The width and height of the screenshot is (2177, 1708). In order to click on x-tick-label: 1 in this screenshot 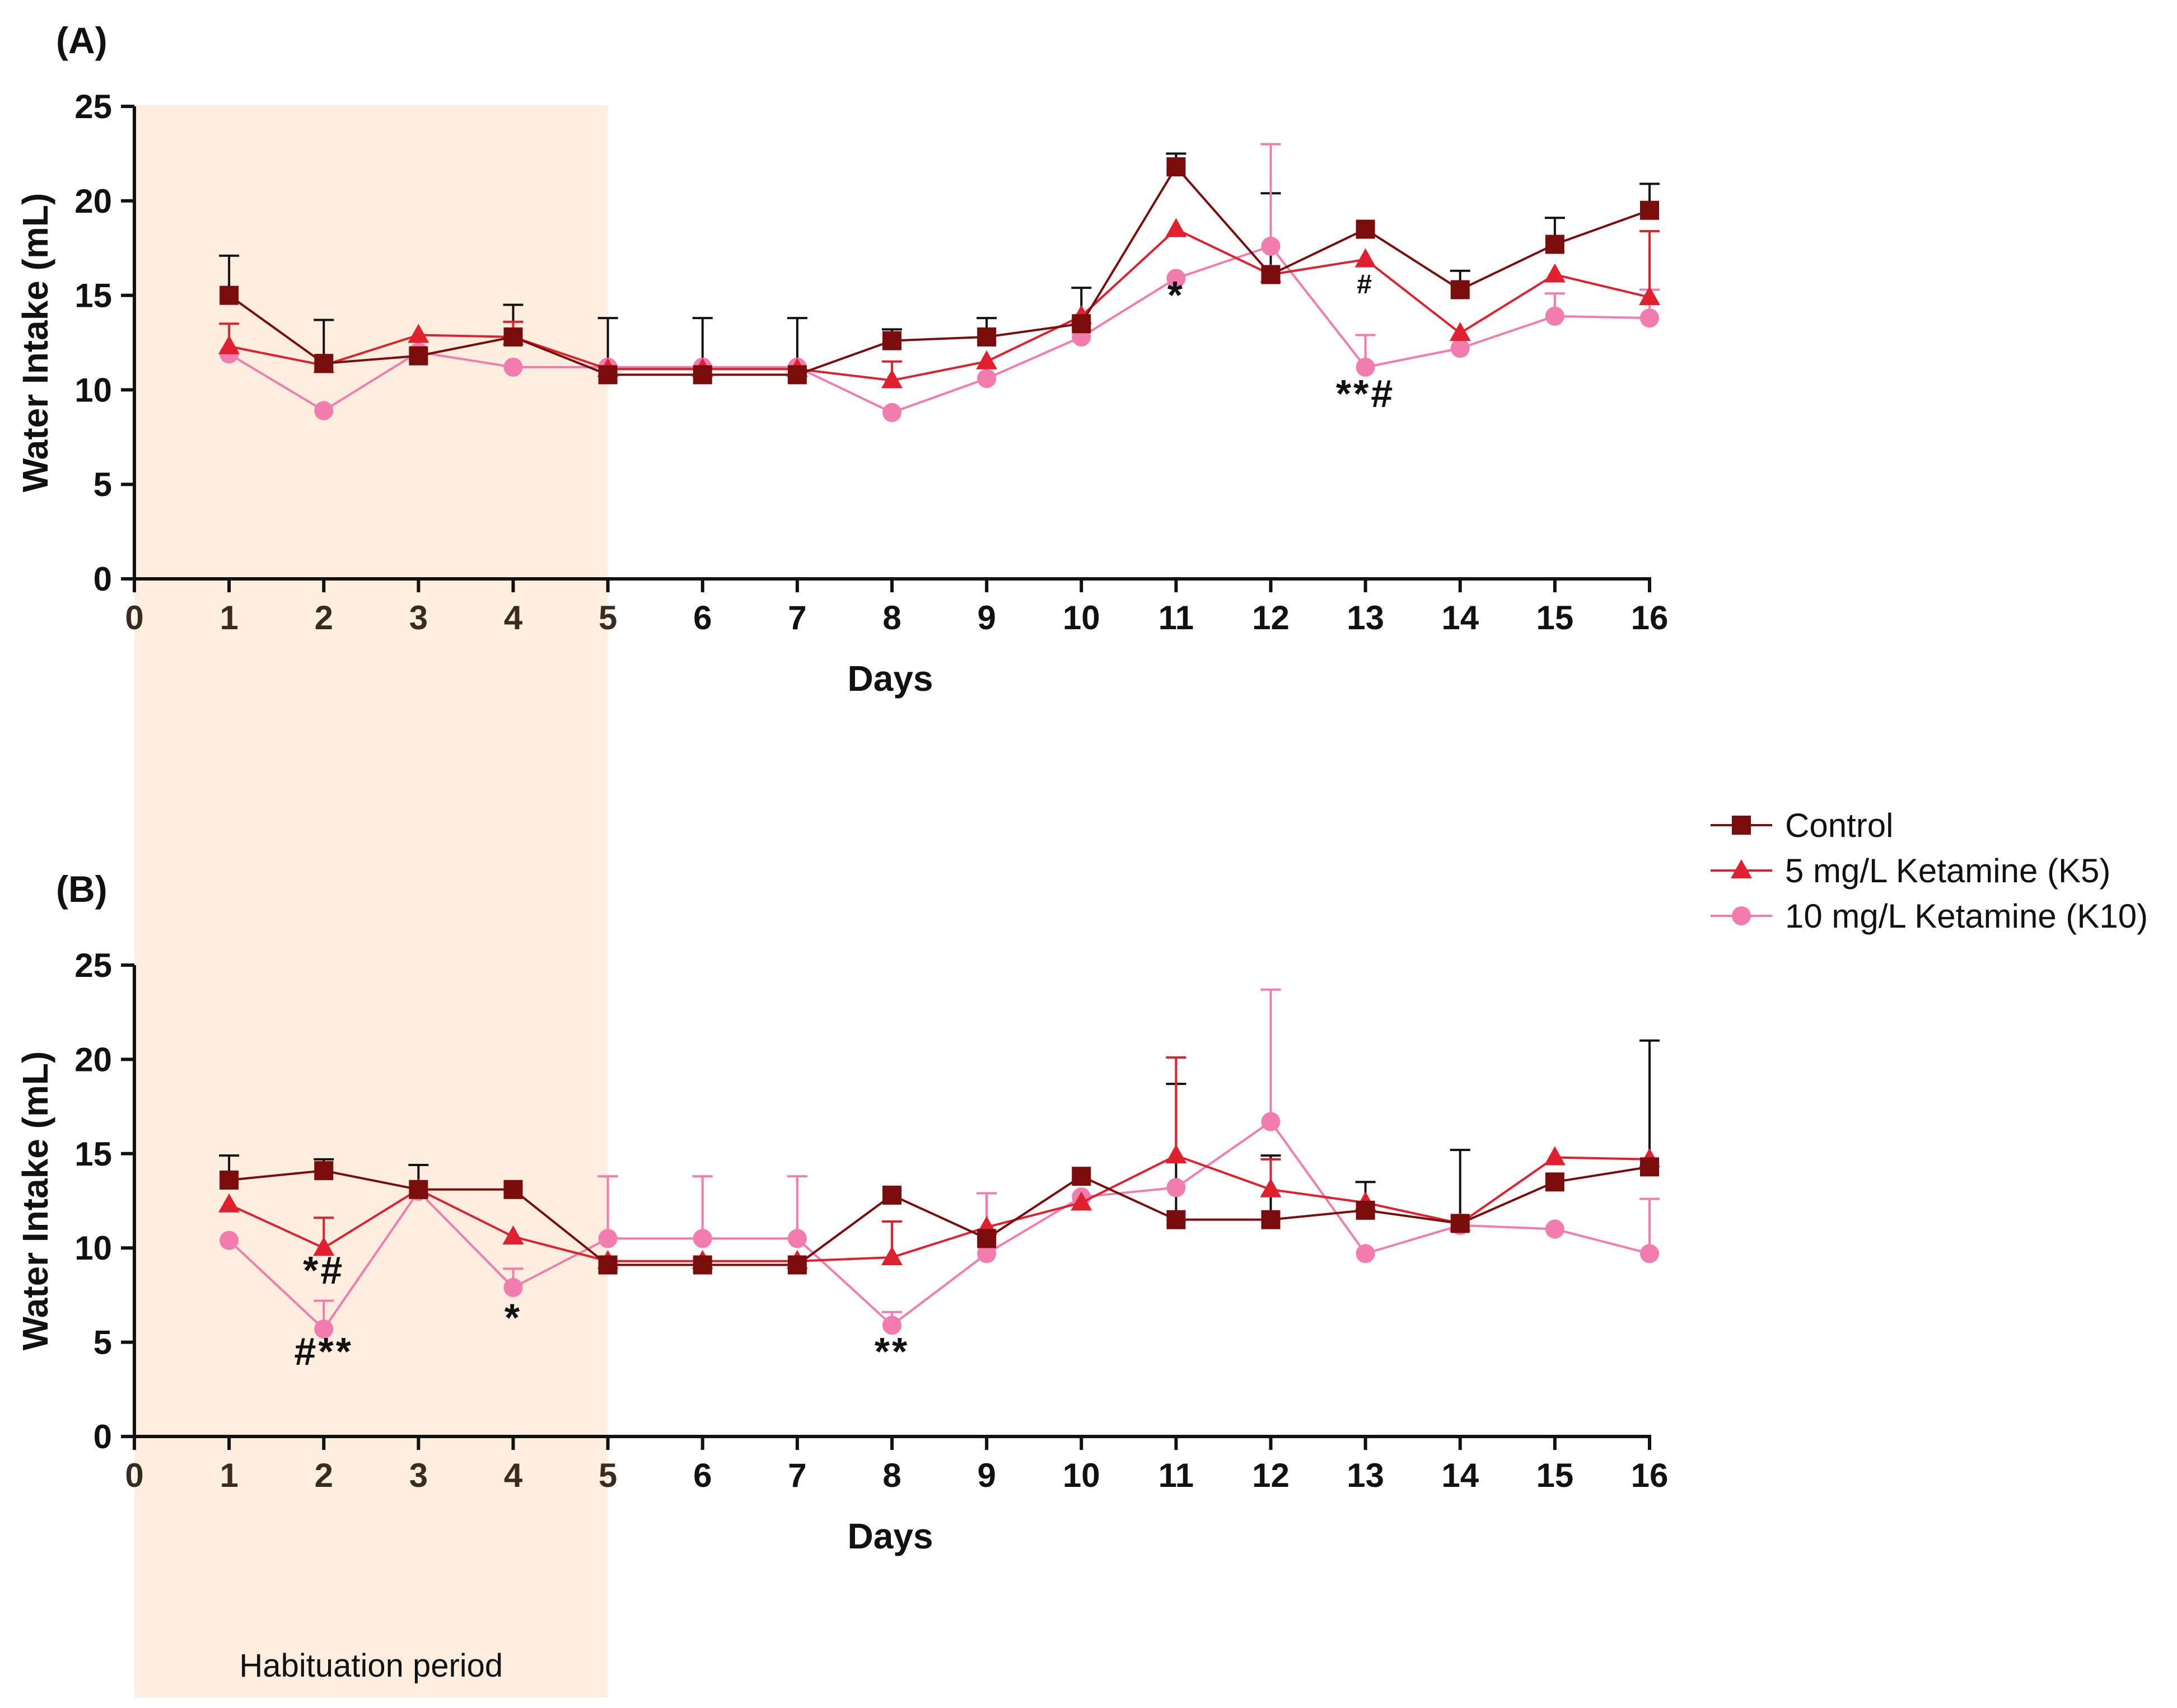, I will do `click(228, 618)`.